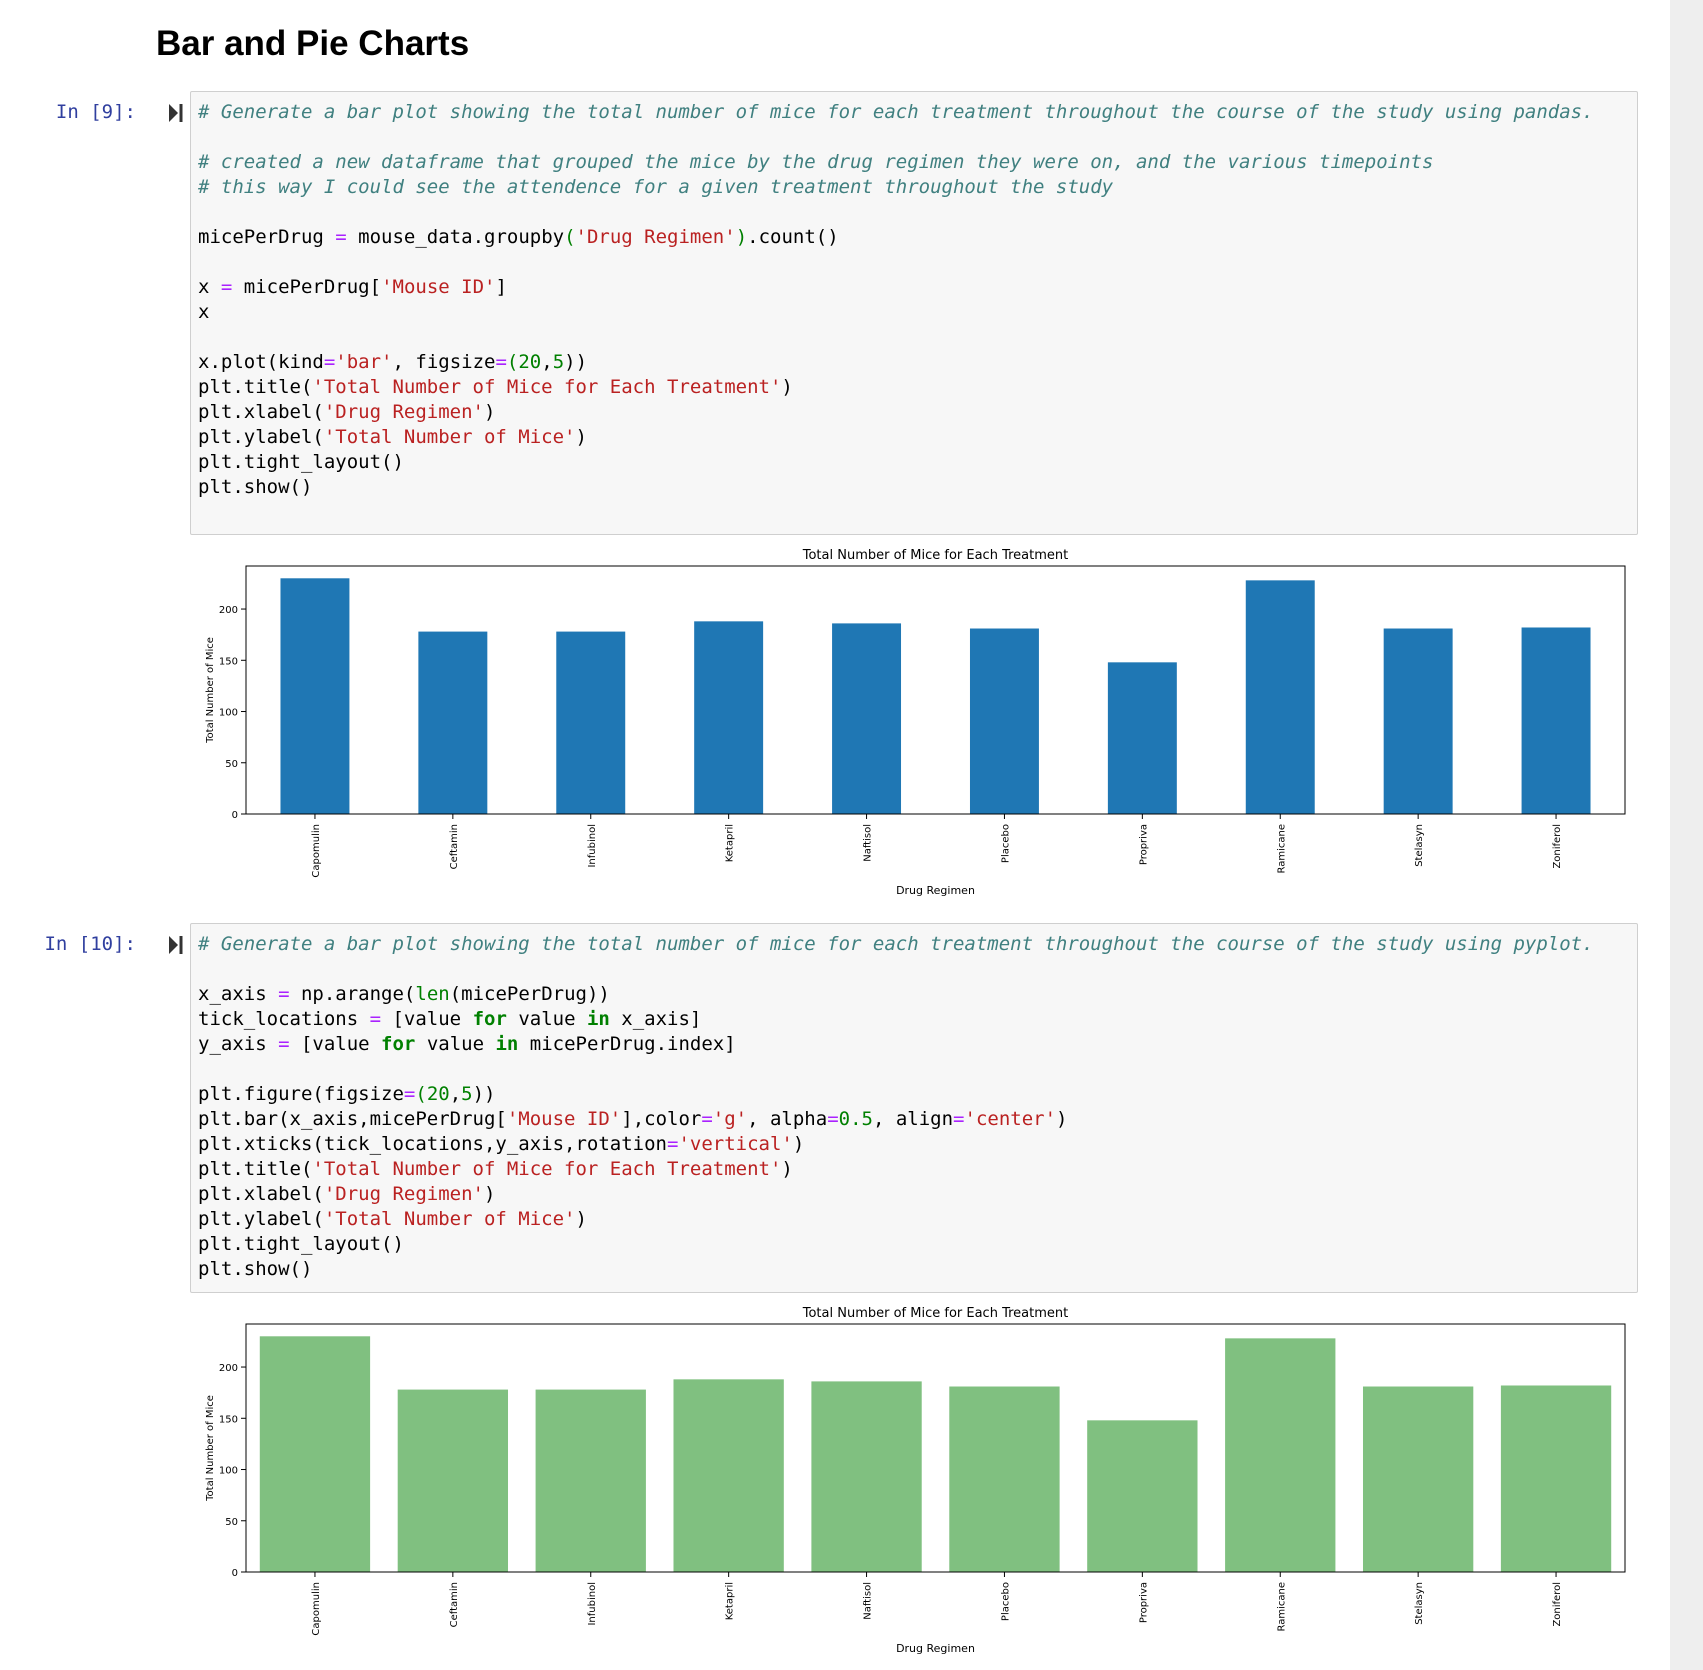 The width and height of the screenshot is (1703, 1670). Describe the element at coordinates (335, 1044) in the screenshot. I see `code-token: [value` at that location.